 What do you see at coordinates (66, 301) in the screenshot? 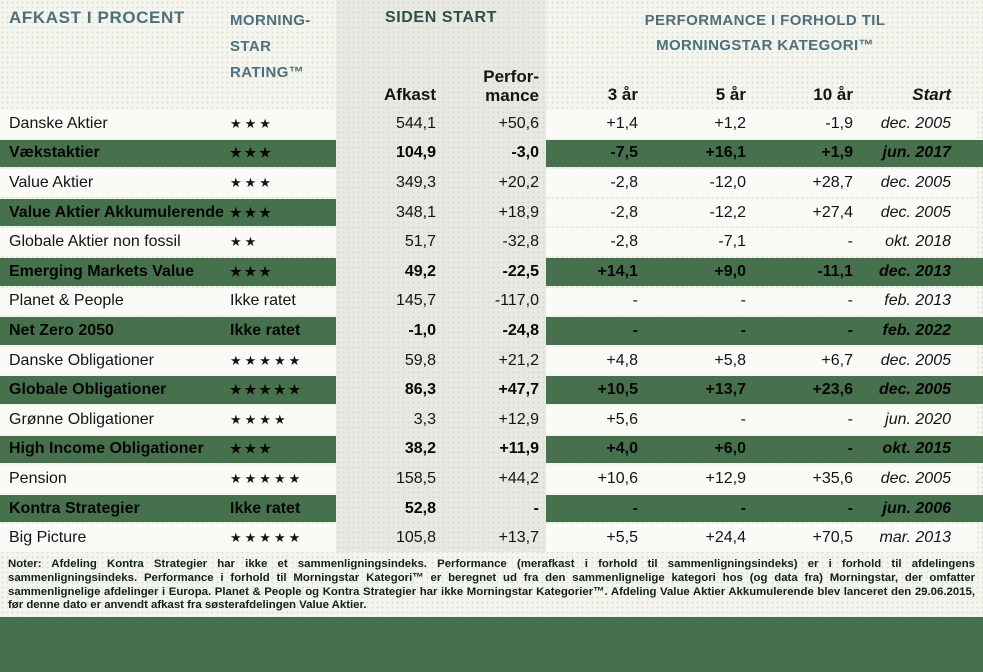
I see `fund-name: Planet & People` at bounding box center [66, 301].